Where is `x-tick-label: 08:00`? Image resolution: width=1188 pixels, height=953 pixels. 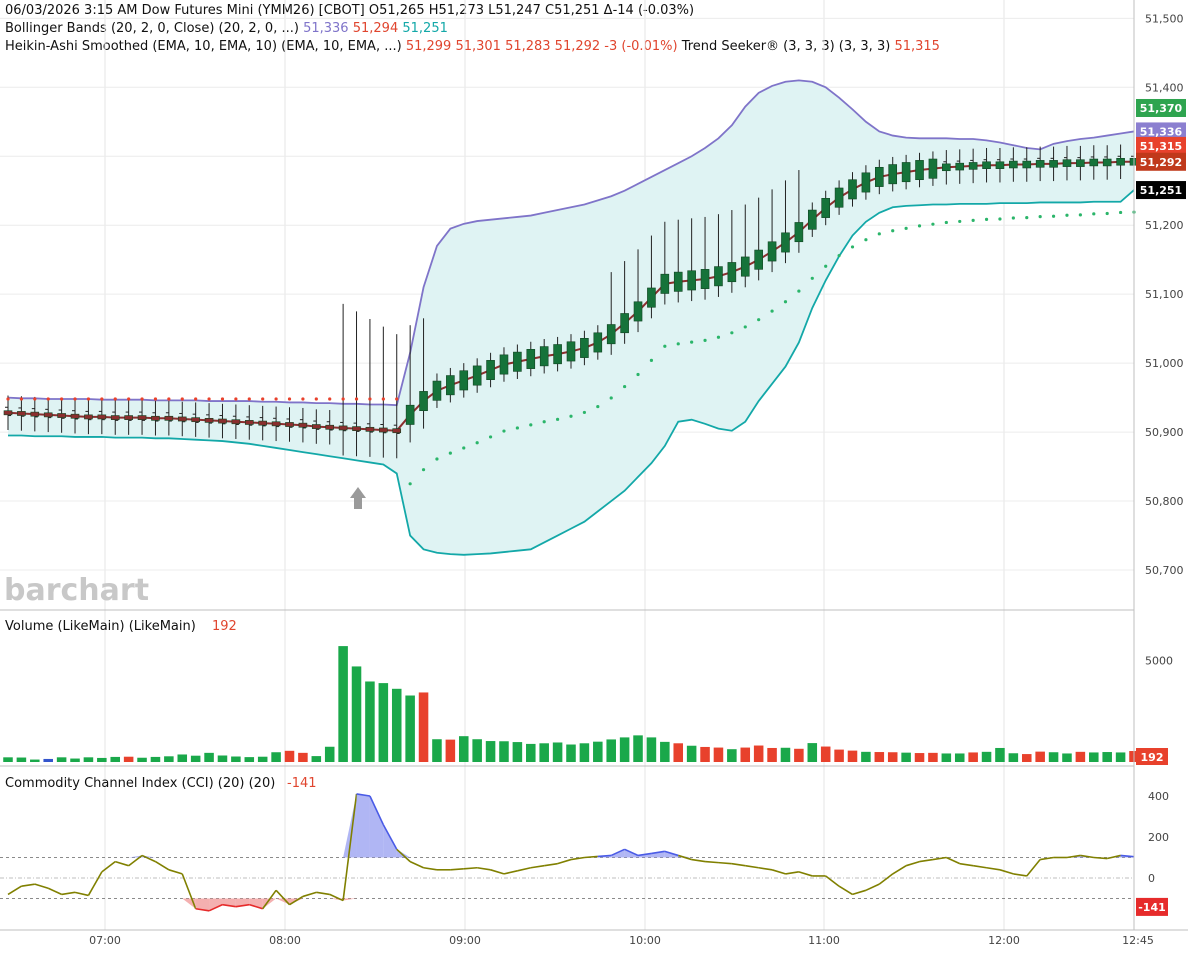 x-tick-label: 08:00 is located at coordinates (285, 940).